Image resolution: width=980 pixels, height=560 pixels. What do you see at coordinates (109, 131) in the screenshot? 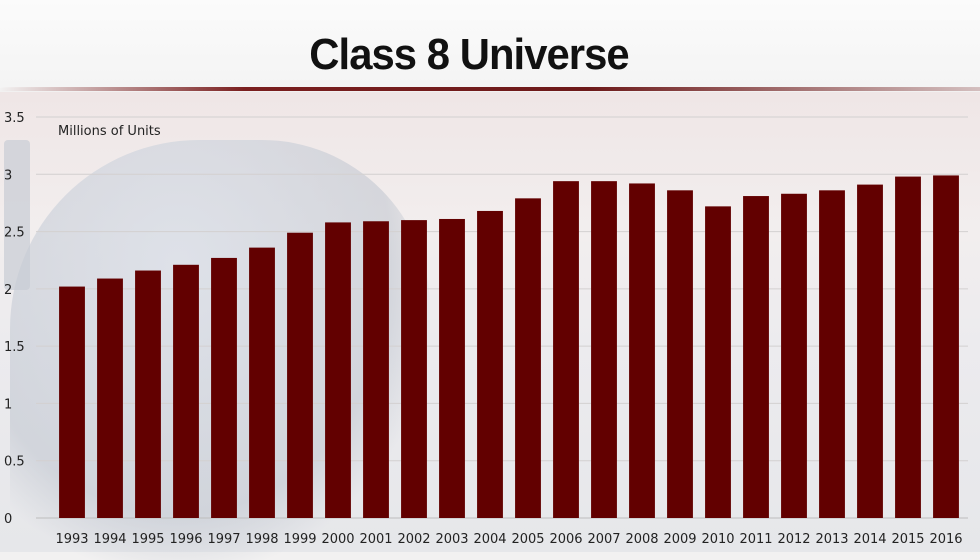
I see `y-axis-label: Millions of Units` at bounding box center [109, 131].